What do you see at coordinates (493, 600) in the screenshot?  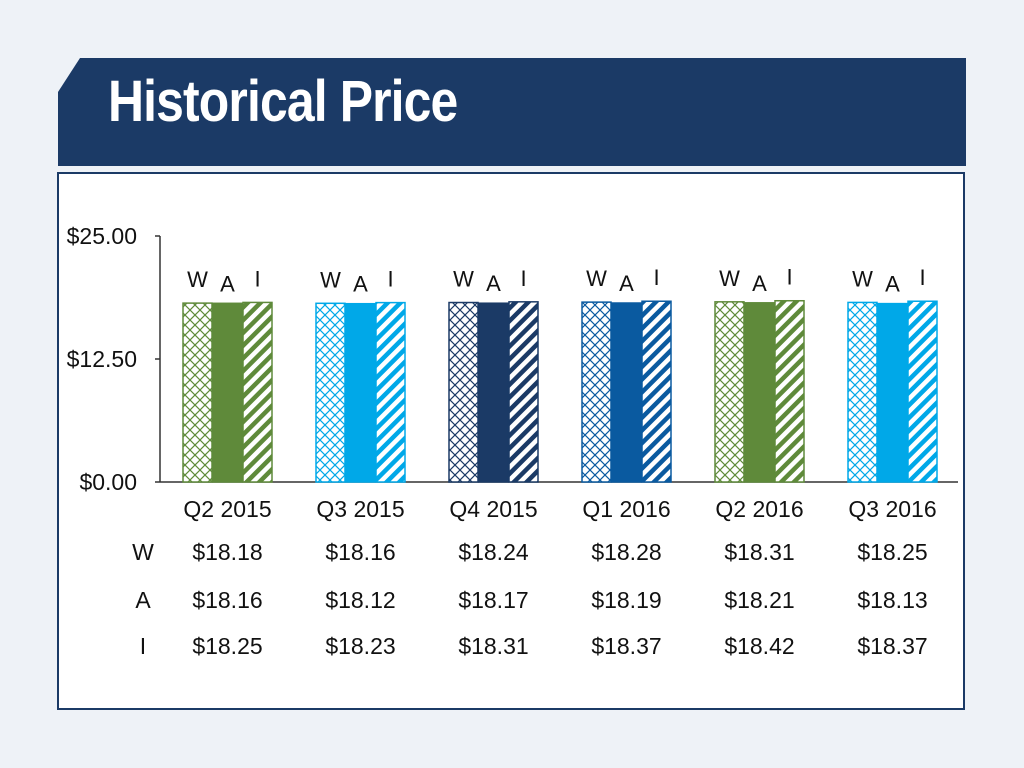 I see `table-cell: $18.17` at bounding box center [493, 600].